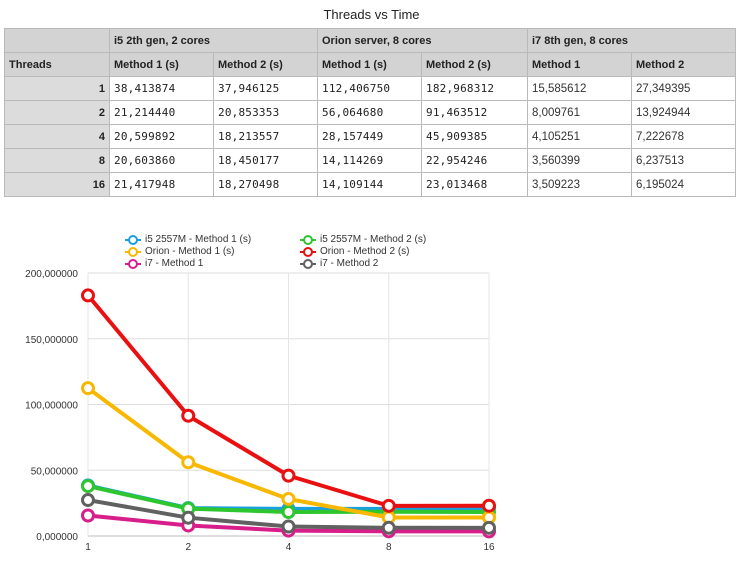  Describe the element at coordinates (161, 112) in the screenshot. I see `table-cell: 21,214440` at that location.